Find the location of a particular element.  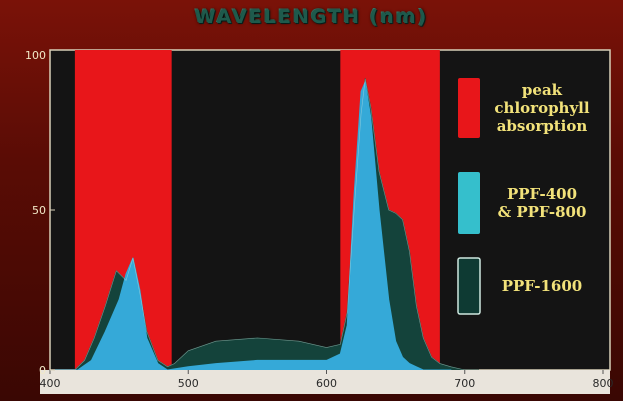

x-tick-label-400: 400 is located at coordinates (50, 383).